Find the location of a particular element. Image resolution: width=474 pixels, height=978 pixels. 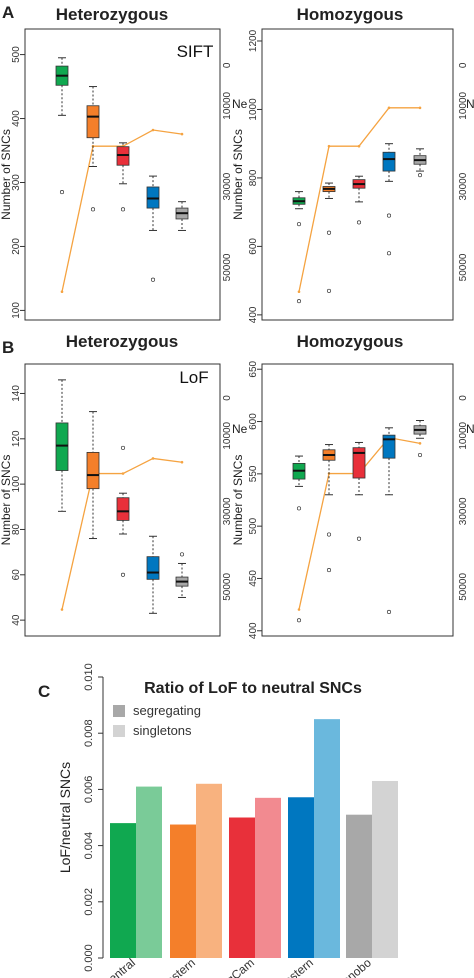

y-tick-label: 80 is located at coordinates (16, 529).